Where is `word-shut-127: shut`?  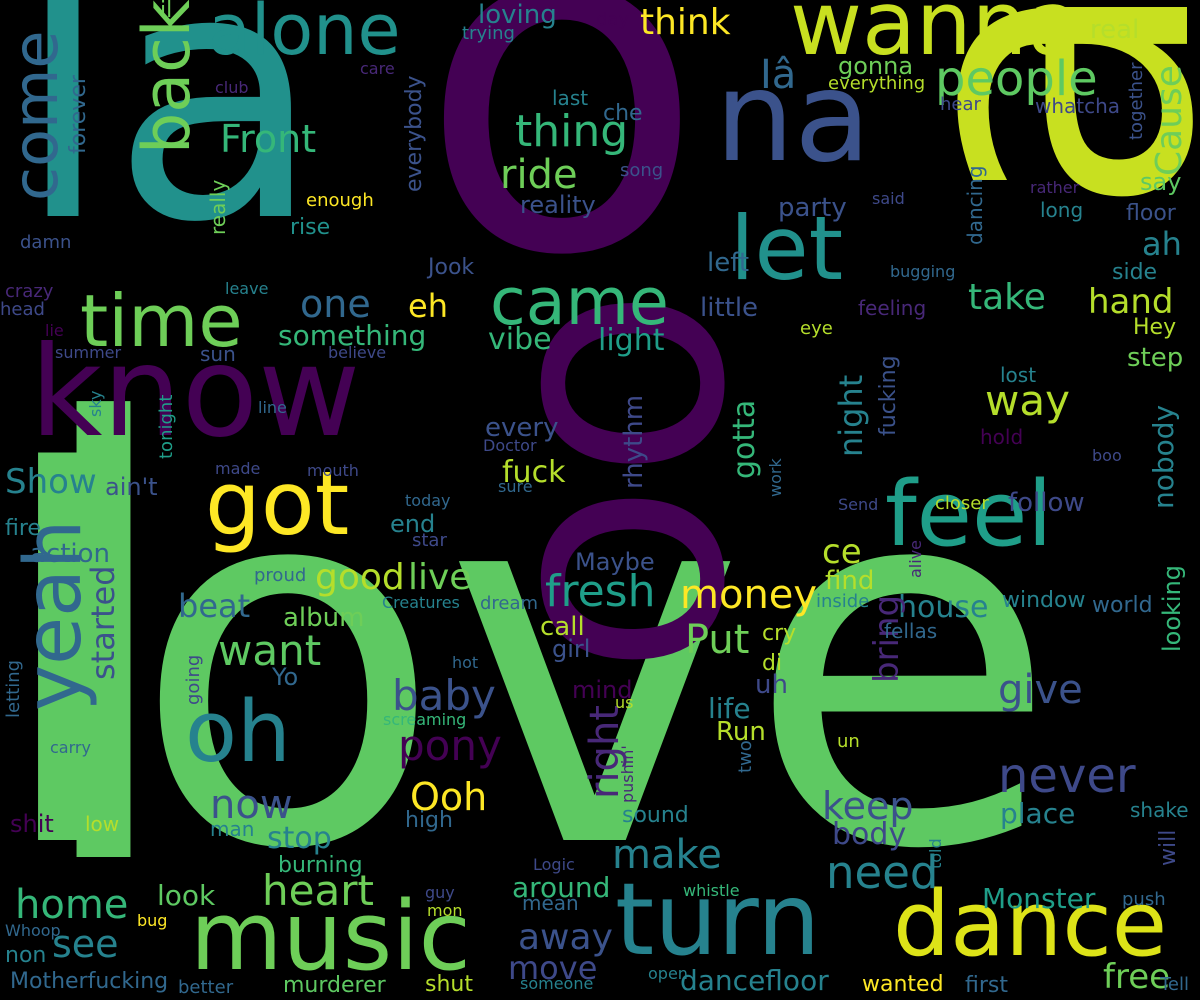 word-shut-127: shut is located at coordinates (449, 984).